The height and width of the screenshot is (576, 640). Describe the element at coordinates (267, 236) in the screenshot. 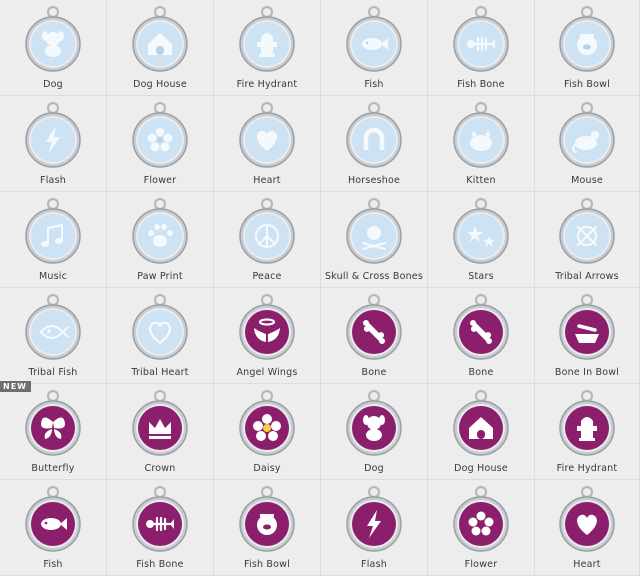

I see `peace-icon` at that location.